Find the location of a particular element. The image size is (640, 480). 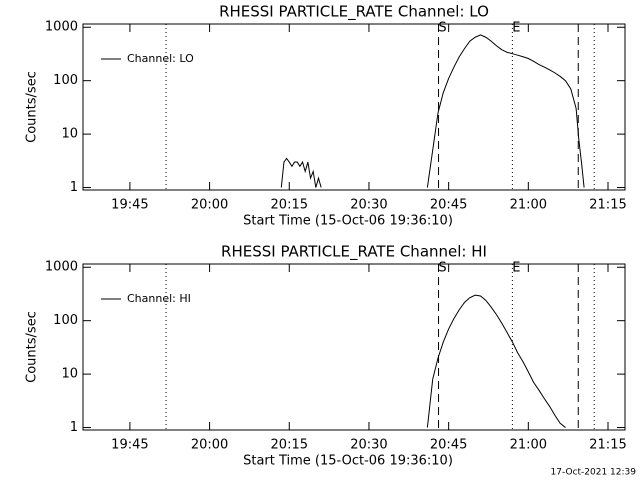

legend-label: Channel: HI is located at coordinates (159, 298).